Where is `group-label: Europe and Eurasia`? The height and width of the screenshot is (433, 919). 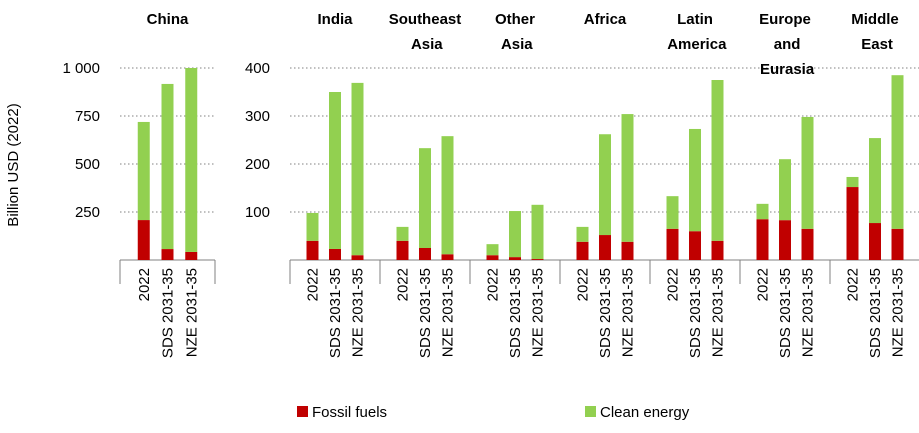
group-label: Europe and Eurasia is located at coordinates (785, 44).